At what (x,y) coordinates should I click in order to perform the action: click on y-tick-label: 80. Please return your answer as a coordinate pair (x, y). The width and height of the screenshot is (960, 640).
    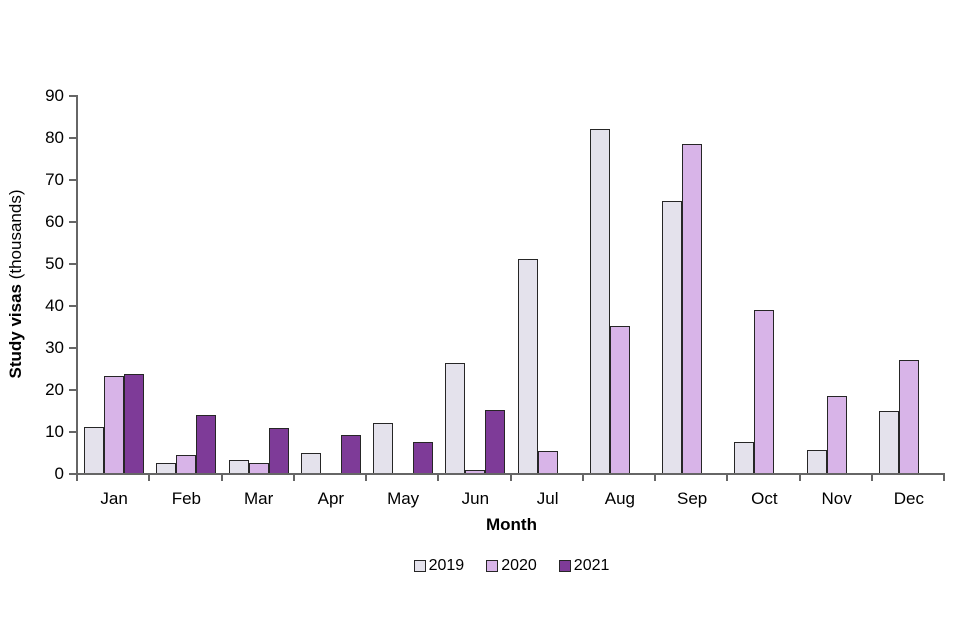
    Looking at the image, I should click on (54, 137).